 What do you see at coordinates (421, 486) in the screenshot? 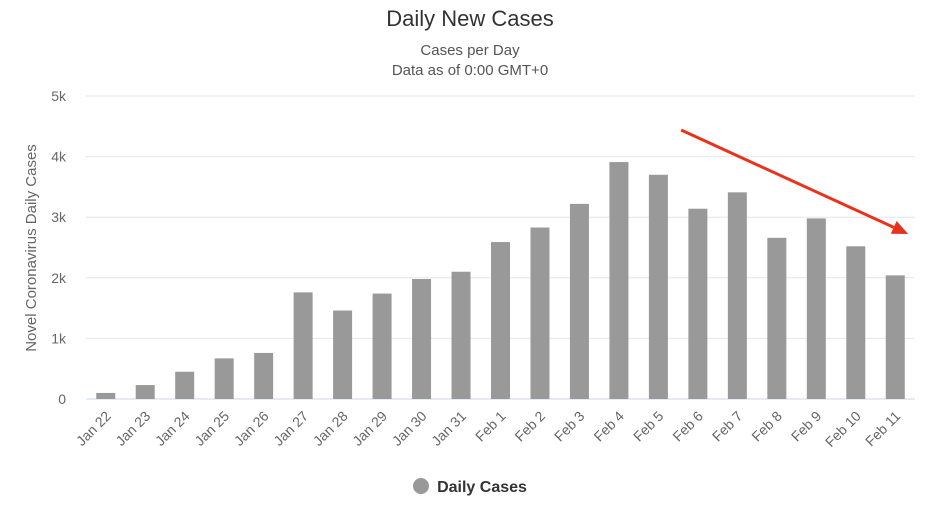
I see `legend-marker-icon` at bounding box center [421, 486].